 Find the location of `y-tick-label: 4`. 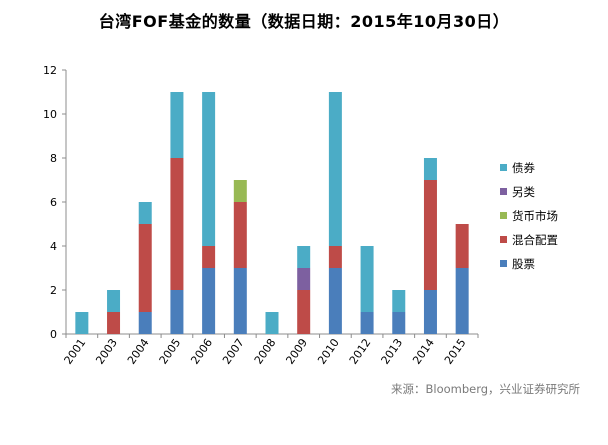

y-tick-label: 4 is located at coordinates (53, 246).